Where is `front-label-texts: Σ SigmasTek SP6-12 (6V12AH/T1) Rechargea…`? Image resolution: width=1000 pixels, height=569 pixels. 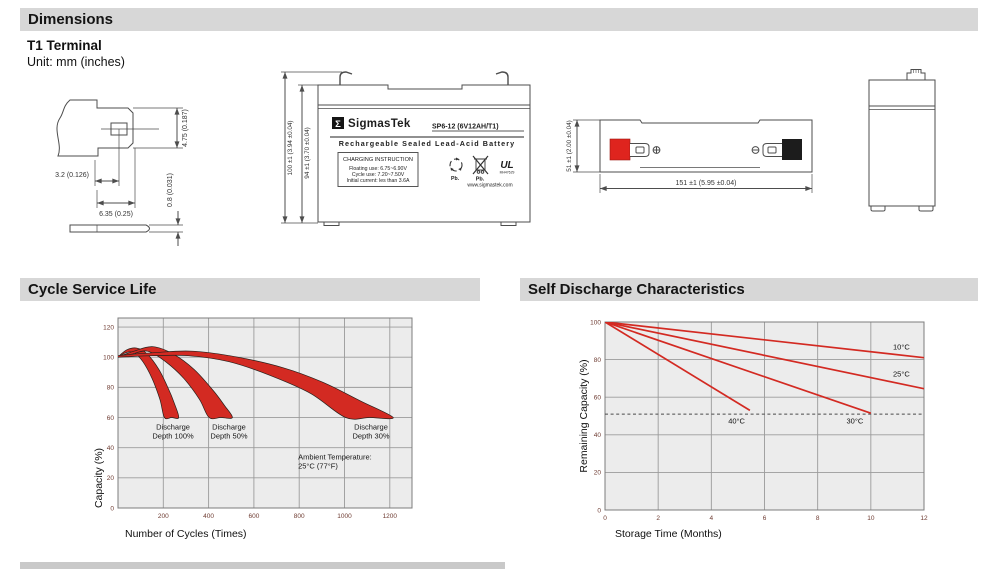
front-label-texts: Σ SigmasTek SP6-12 (6V12AH/T1) Rechargea… is located at coordinates (425, 153).